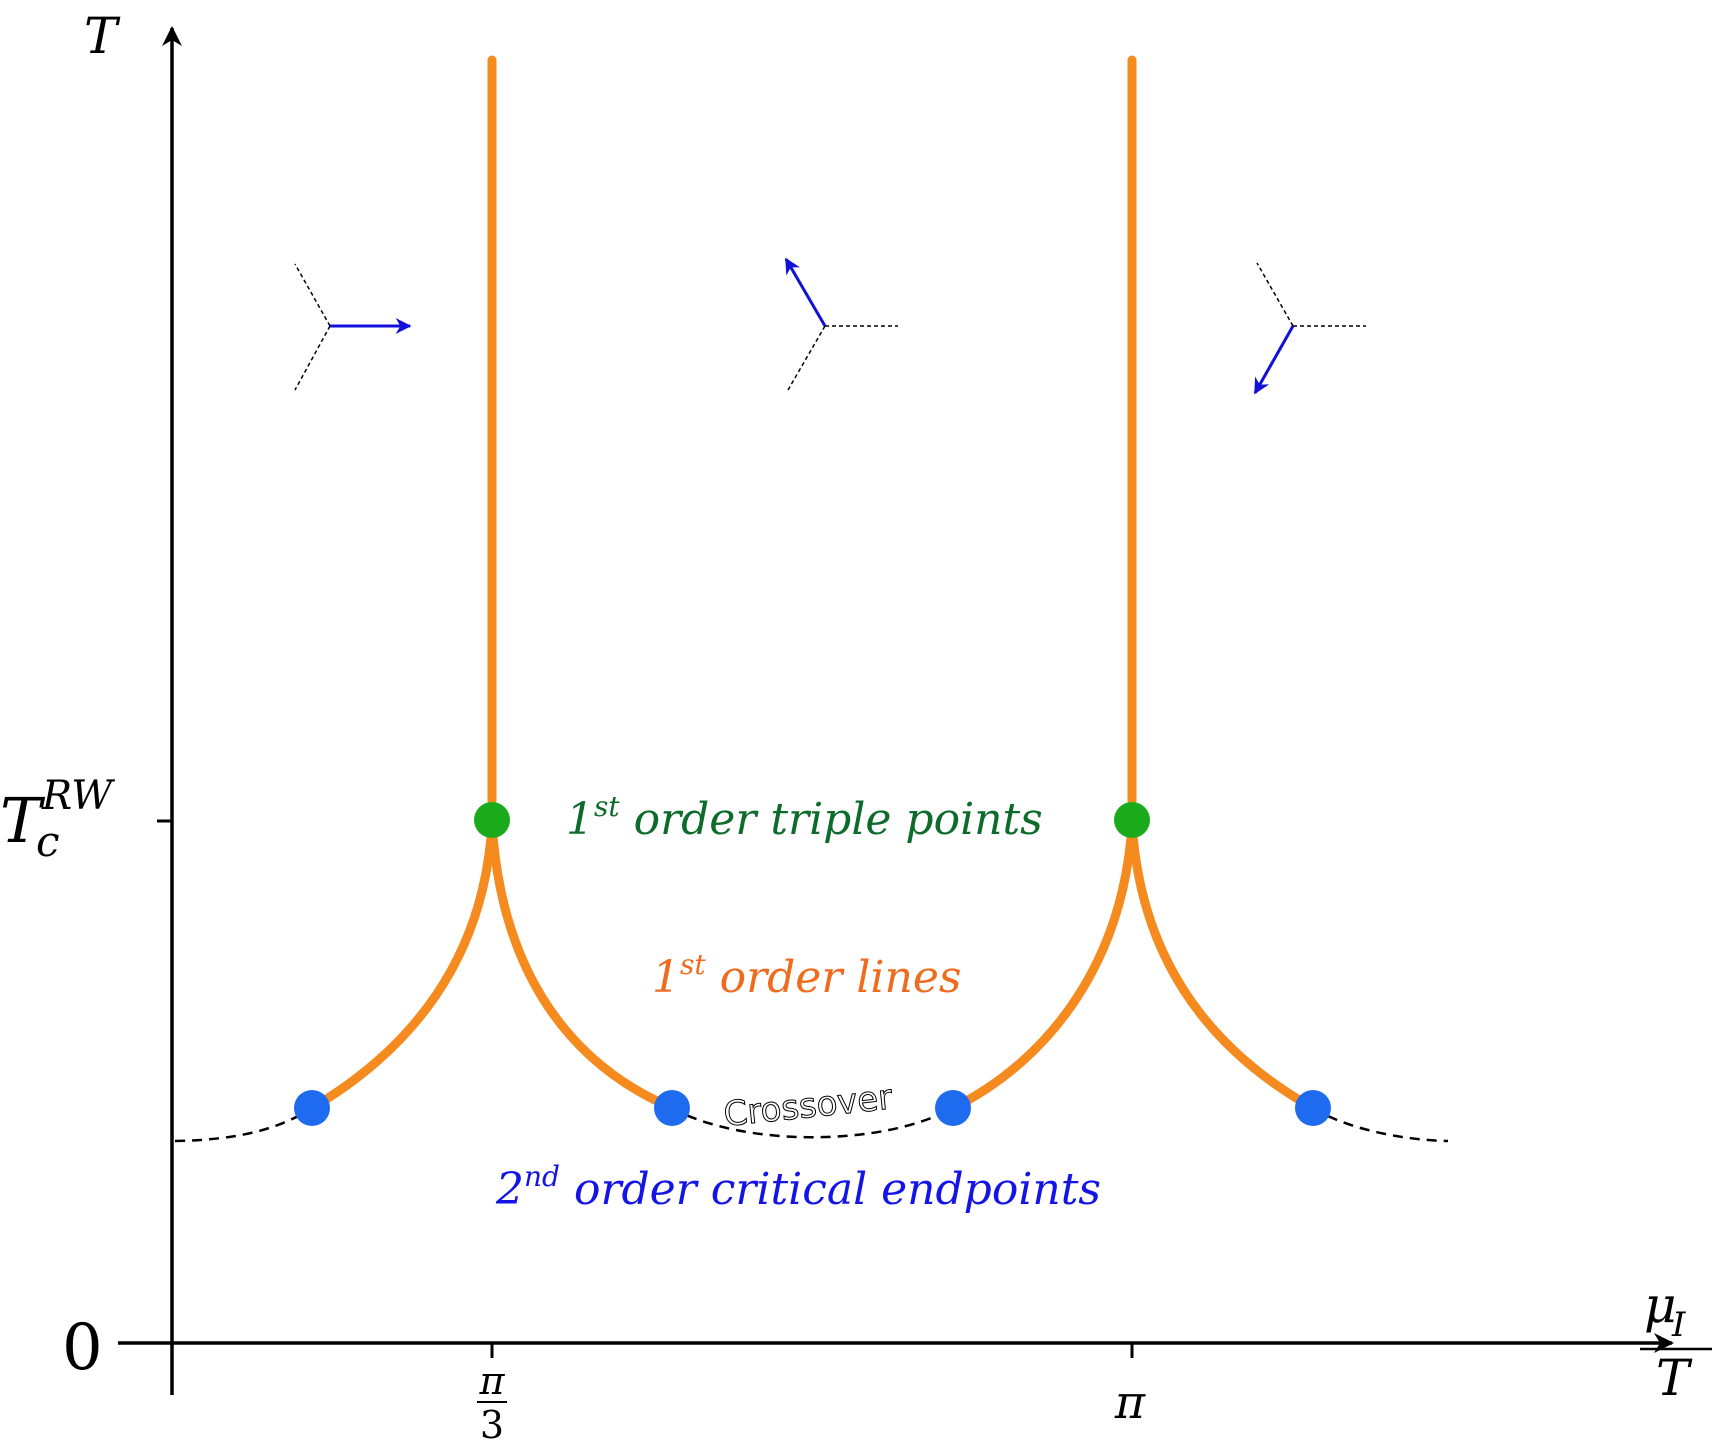  What do you see at coordinates (48, 841) in the screenshot?
I see `y-tick-label-rw-subscript: c` at bounding box center [48, 841].